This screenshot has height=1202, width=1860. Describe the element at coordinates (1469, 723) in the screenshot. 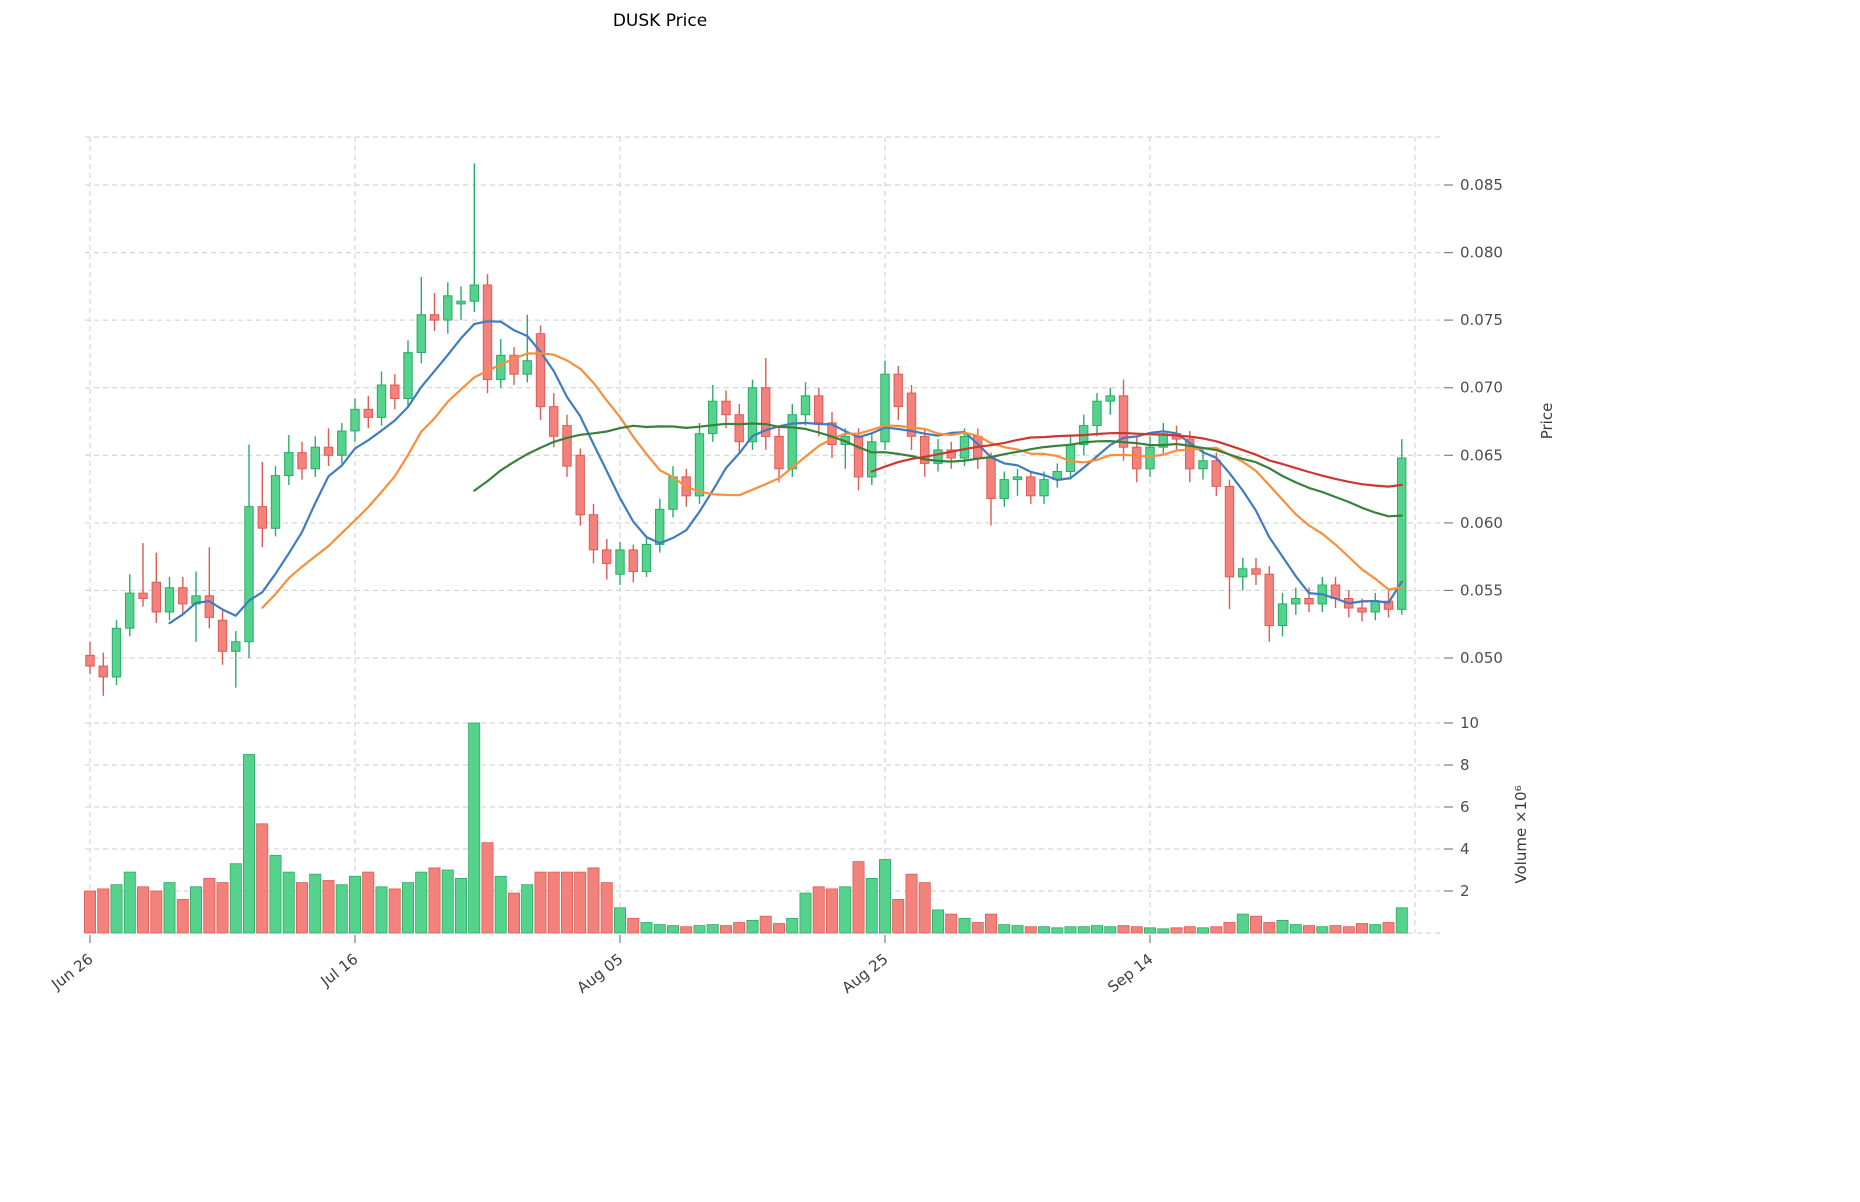

I see `volume-tick-label: 10` at that location.